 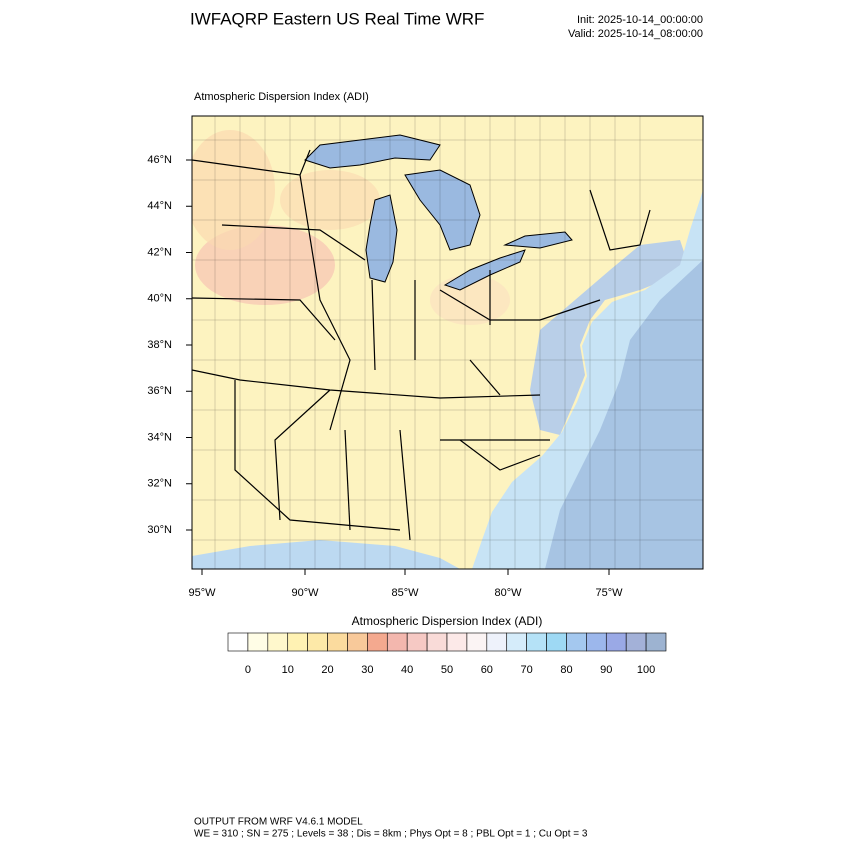 I want to click on map-title: Atmospheric Dispersion Index (ADI), so click(x=281, y=97).